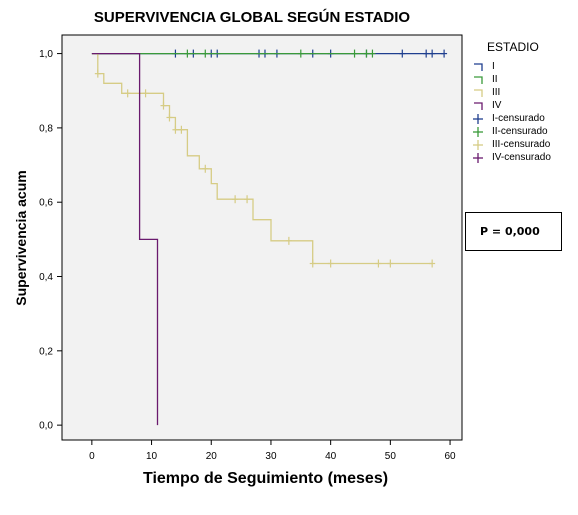 The height and width of the screenshot is (515, 578). I want to click on legend-title: ESTADIO, so click(513, 47).